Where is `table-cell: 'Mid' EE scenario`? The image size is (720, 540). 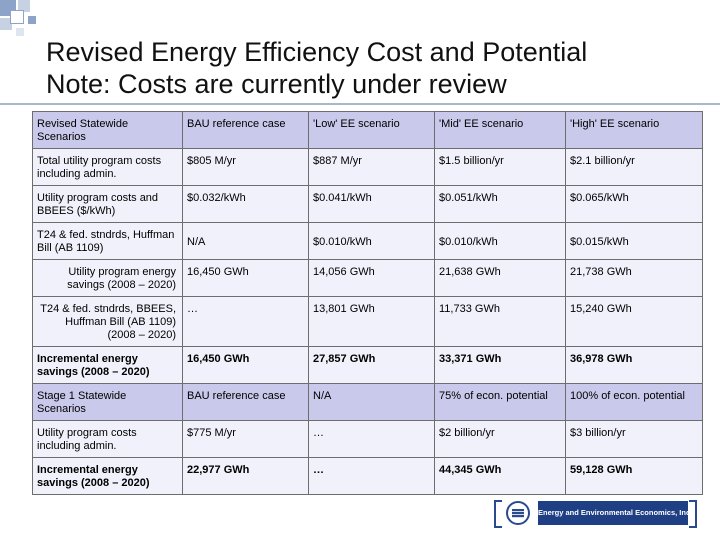 table-cell: 'Mid' EE scenario is located at coordinates (500, 130).